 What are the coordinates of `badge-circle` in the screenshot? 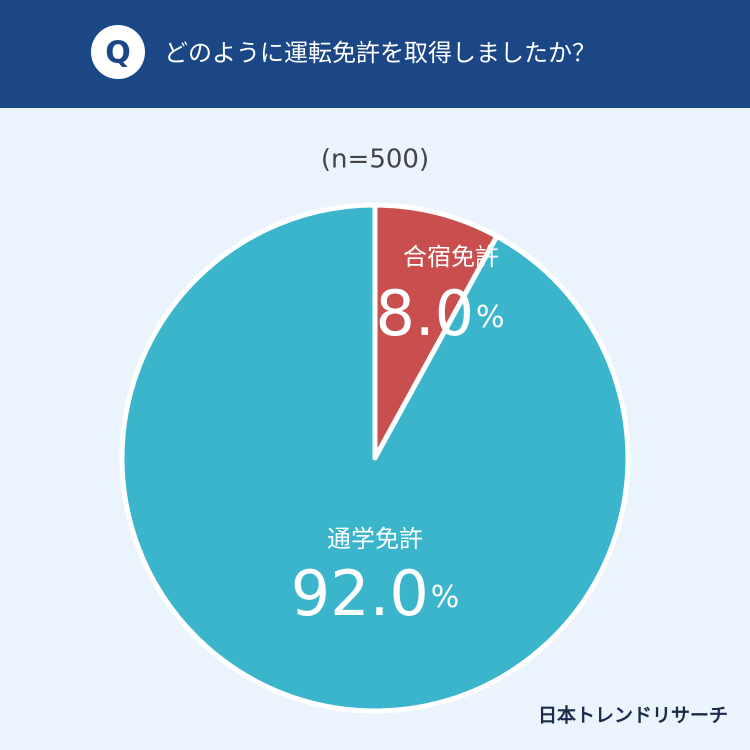 It's located at (118, 52).